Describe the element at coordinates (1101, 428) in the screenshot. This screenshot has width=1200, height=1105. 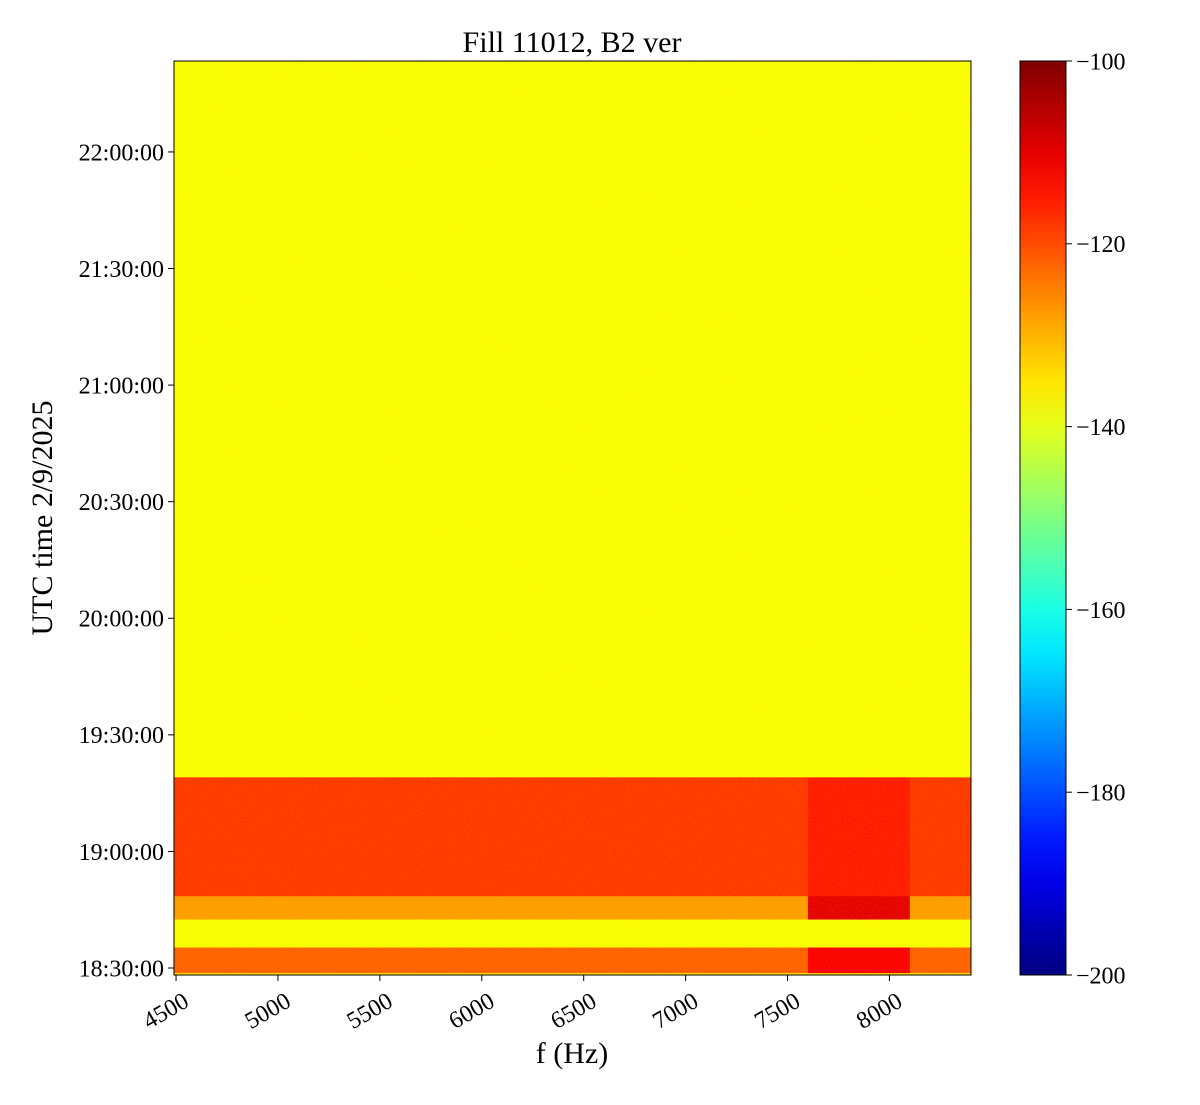
I see `colorbar-tick-label: −140` at that location.